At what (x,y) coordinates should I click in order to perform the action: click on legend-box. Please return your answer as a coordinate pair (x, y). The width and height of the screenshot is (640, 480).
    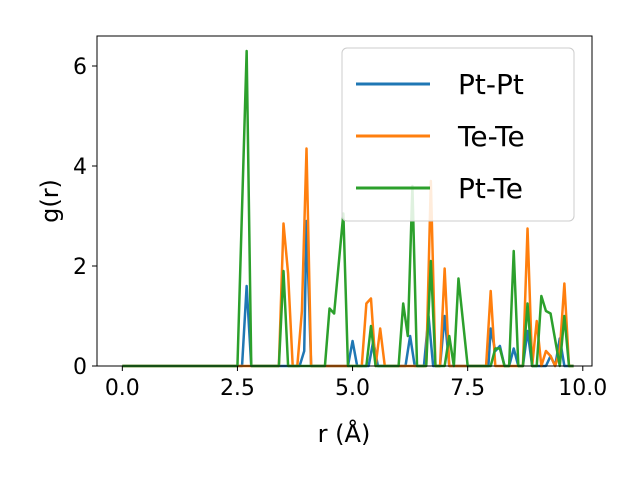
    Looking at the image, I should click on (458, 134).